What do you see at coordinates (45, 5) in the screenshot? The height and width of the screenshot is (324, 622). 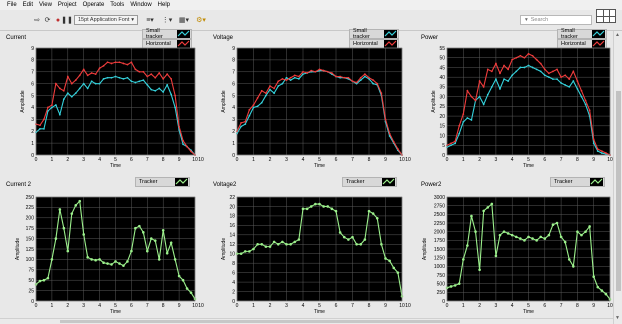 I see `menu-view: View` at bounding box center [45, 5].